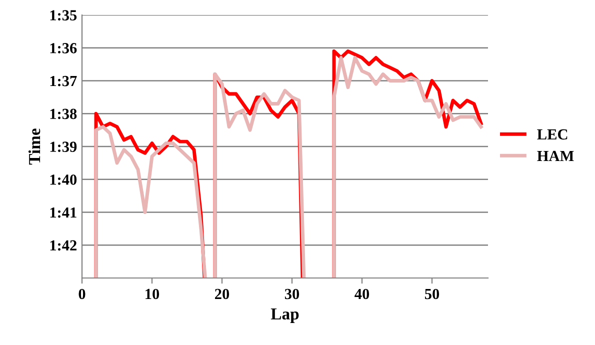 Image resolution: width=595 pixels, height=345 pixels. What do you see at coordinates (63, 81) in the screenshot?
I see `y-tick-label: 1:37` at bounding box center [63, 81].